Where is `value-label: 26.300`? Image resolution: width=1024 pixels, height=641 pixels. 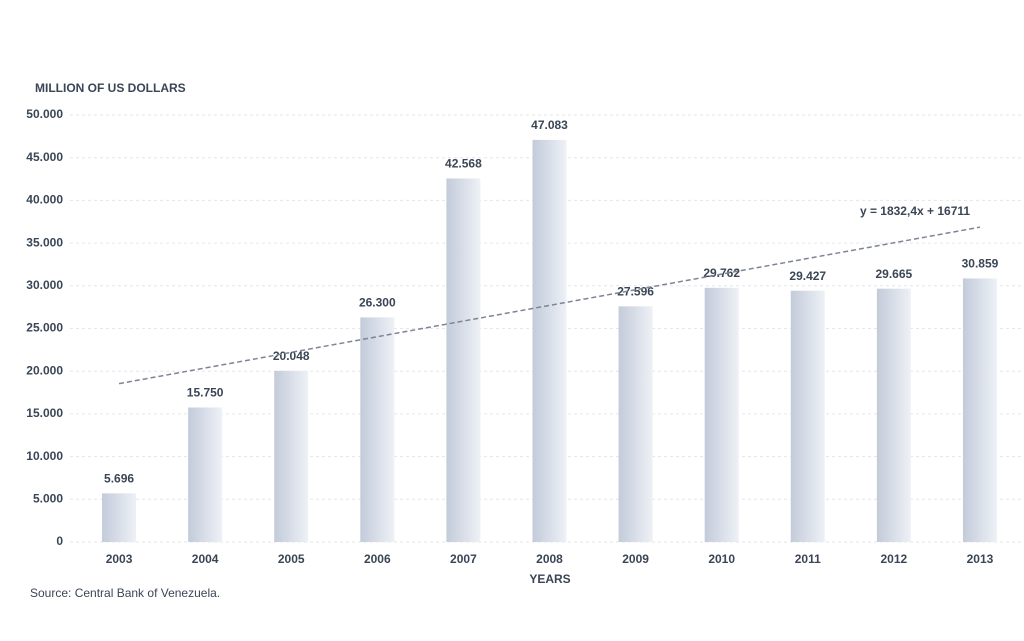 value-label: 26.300 is located at coordinates (377, 303).